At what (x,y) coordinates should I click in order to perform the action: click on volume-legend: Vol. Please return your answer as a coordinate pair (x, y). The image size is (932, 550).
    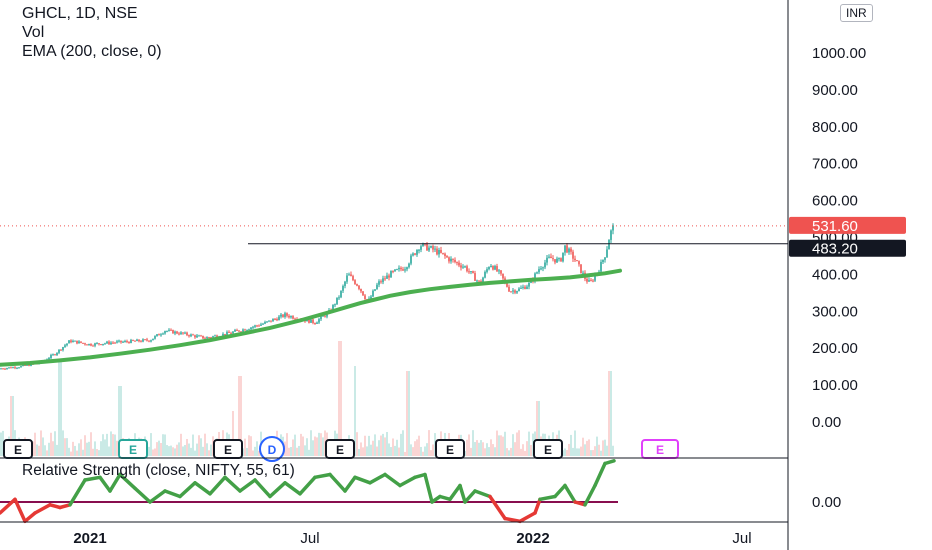
    Looking at the image, I should click on (33, 32).